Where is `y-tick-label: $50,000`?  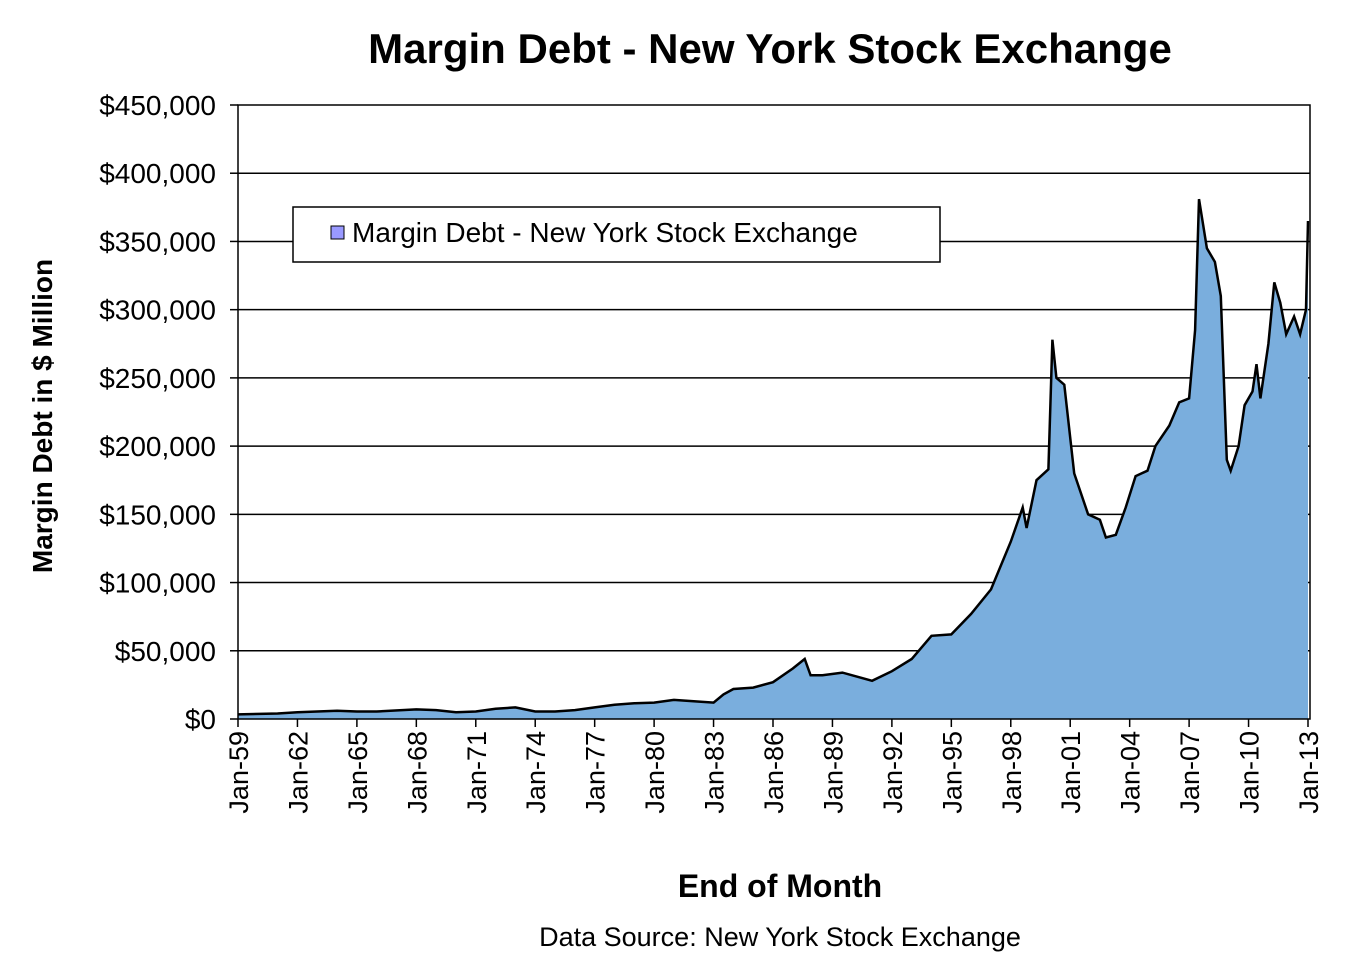 y-tick-label: $50,000 is located at coordinates (165, 651).